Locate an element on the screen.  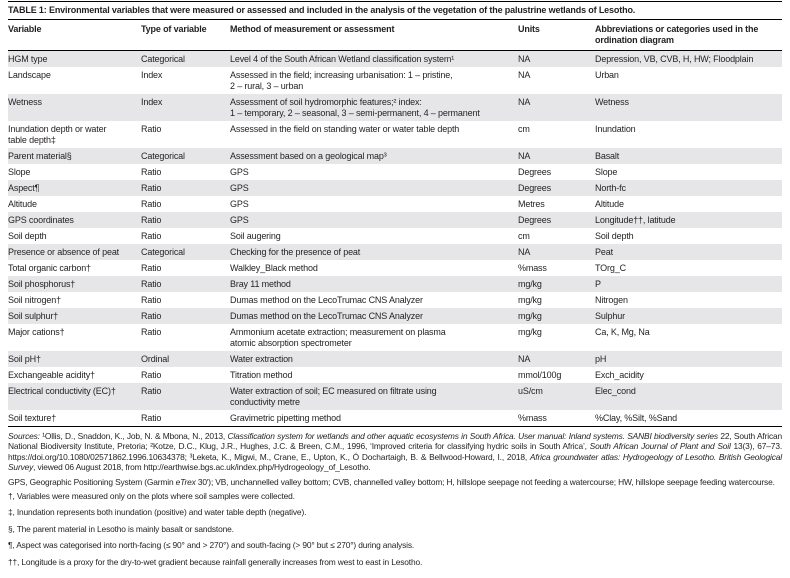
footnote-segment: South African Journal of Plant and Soil is located at coordinates (661, 446).